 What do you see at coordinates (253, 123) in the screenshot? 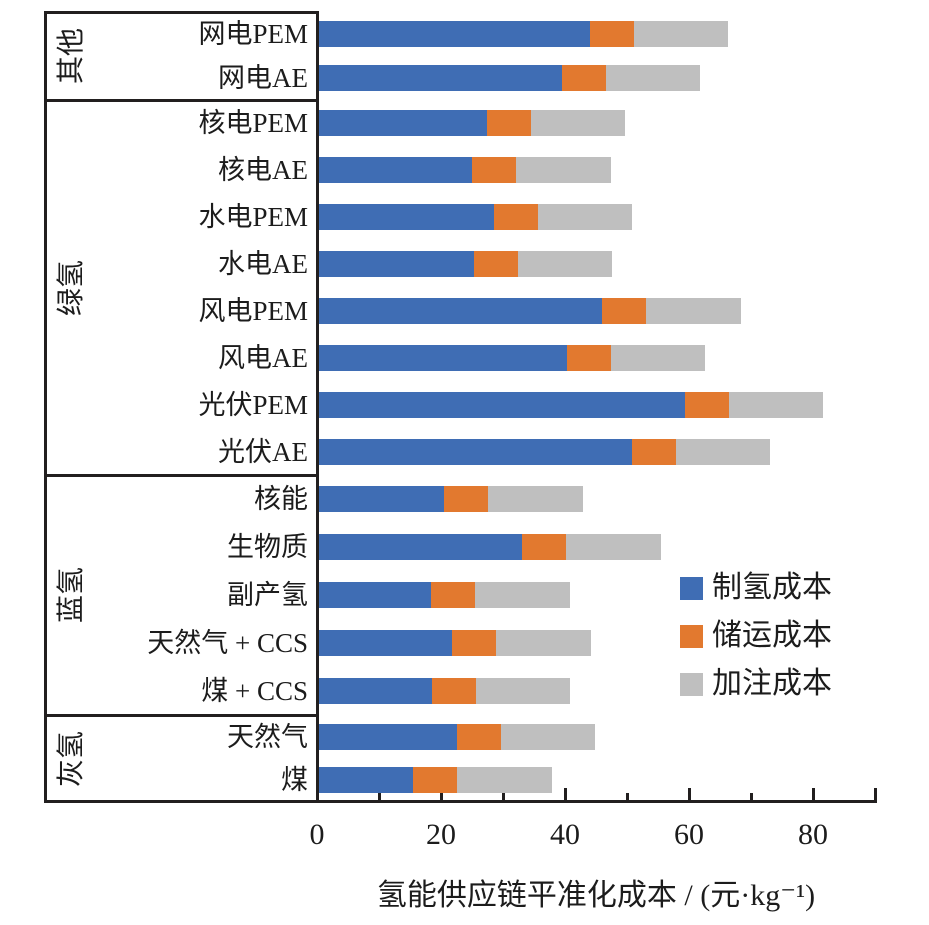
I see `category-label: 核电PEM` at bounding box center [253, 123].